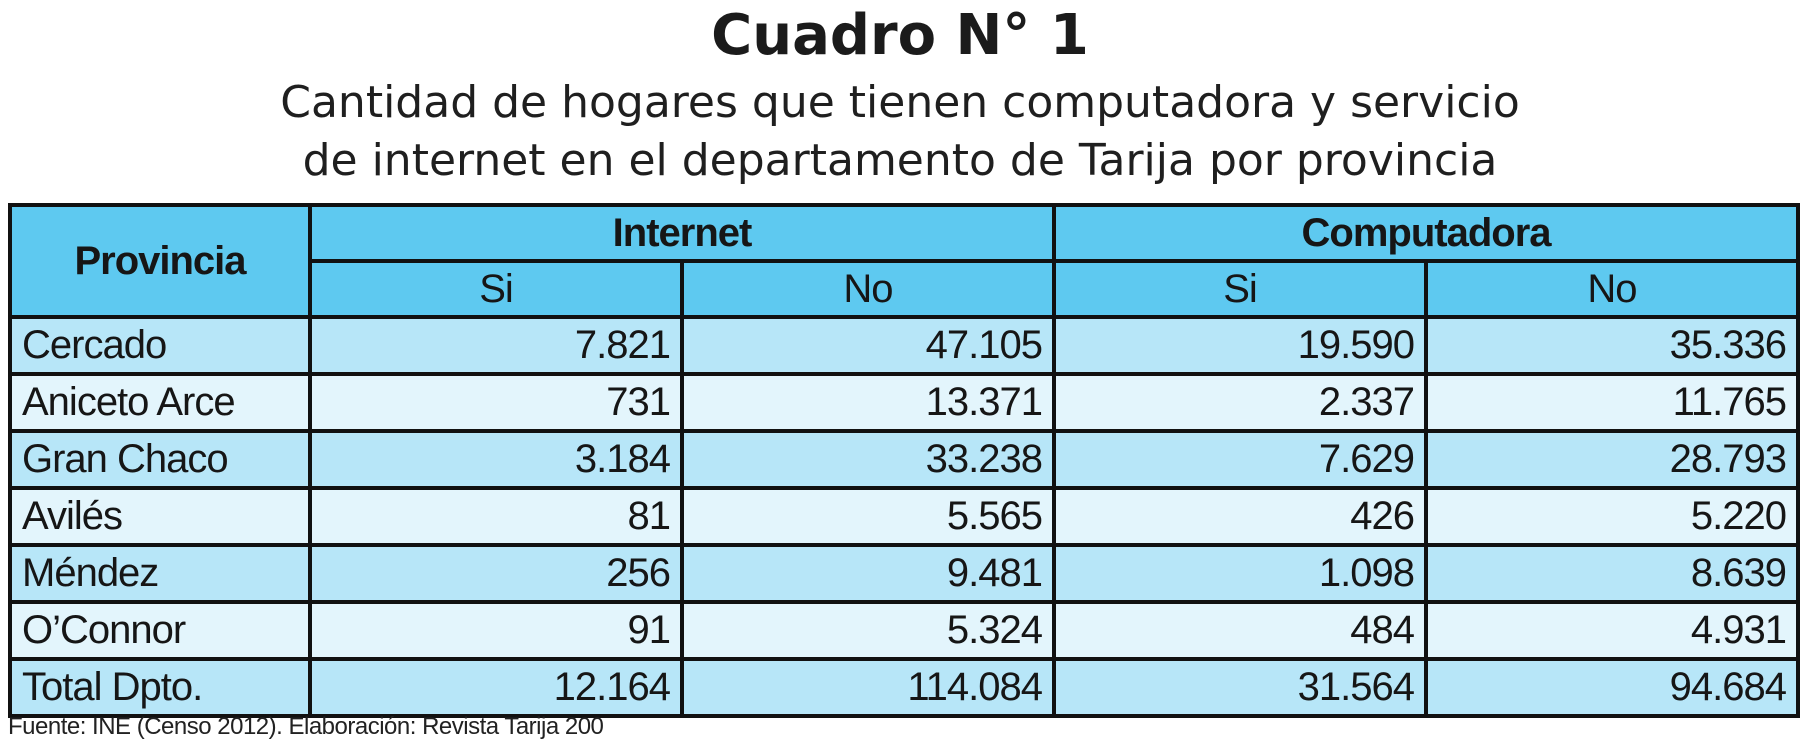  I want to click on cell-provincia: Cercado, so click(160, 345).